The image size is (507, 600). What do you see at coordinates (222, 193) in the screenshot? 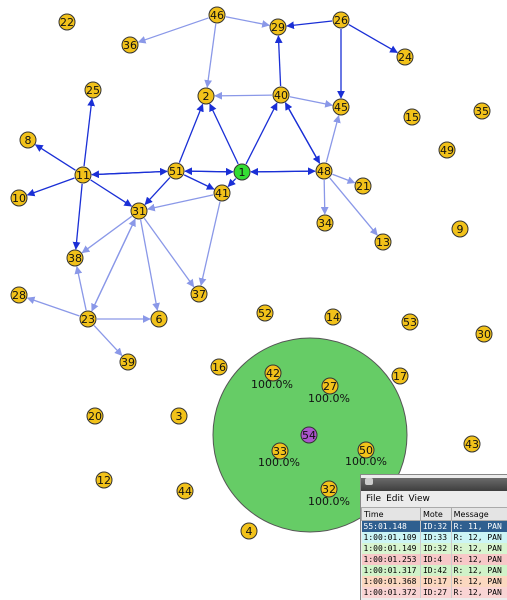
I see `node-label: 41` at bounding box center [222, 193].